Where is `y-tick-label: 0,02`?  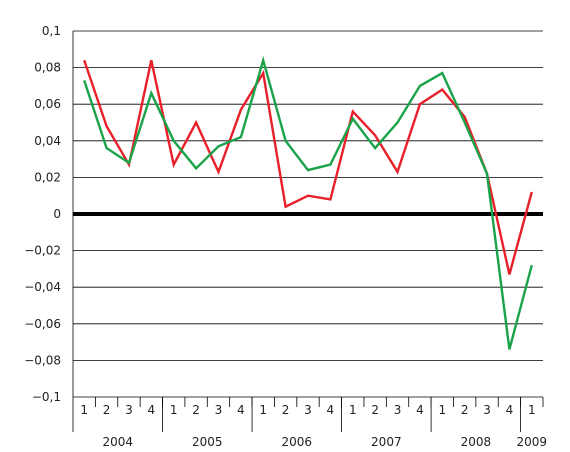 y-tick-label: 0,02 is located at coordinates (47, 177).